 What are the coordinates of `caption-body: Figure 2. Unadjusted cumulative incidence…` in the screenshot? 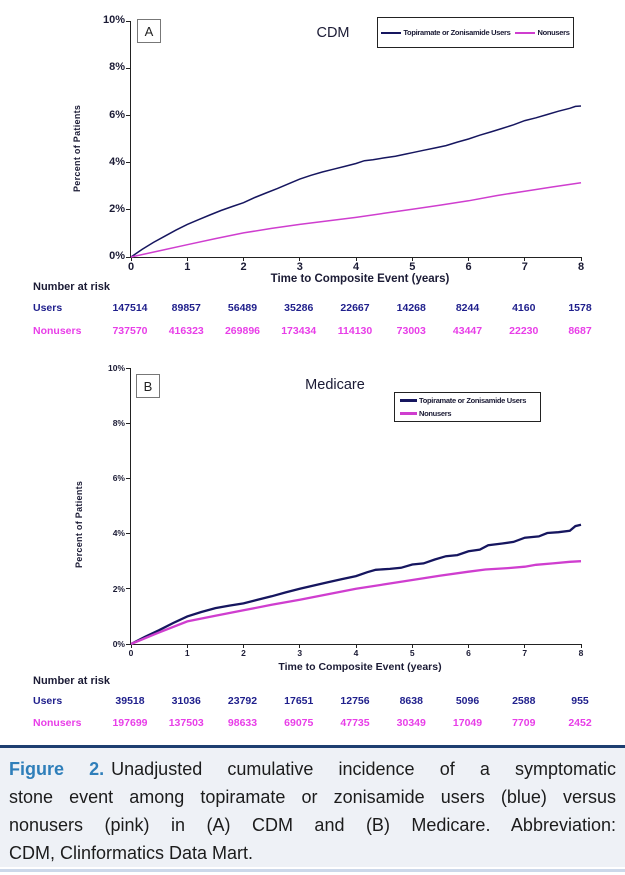 It's located at (312, 807).